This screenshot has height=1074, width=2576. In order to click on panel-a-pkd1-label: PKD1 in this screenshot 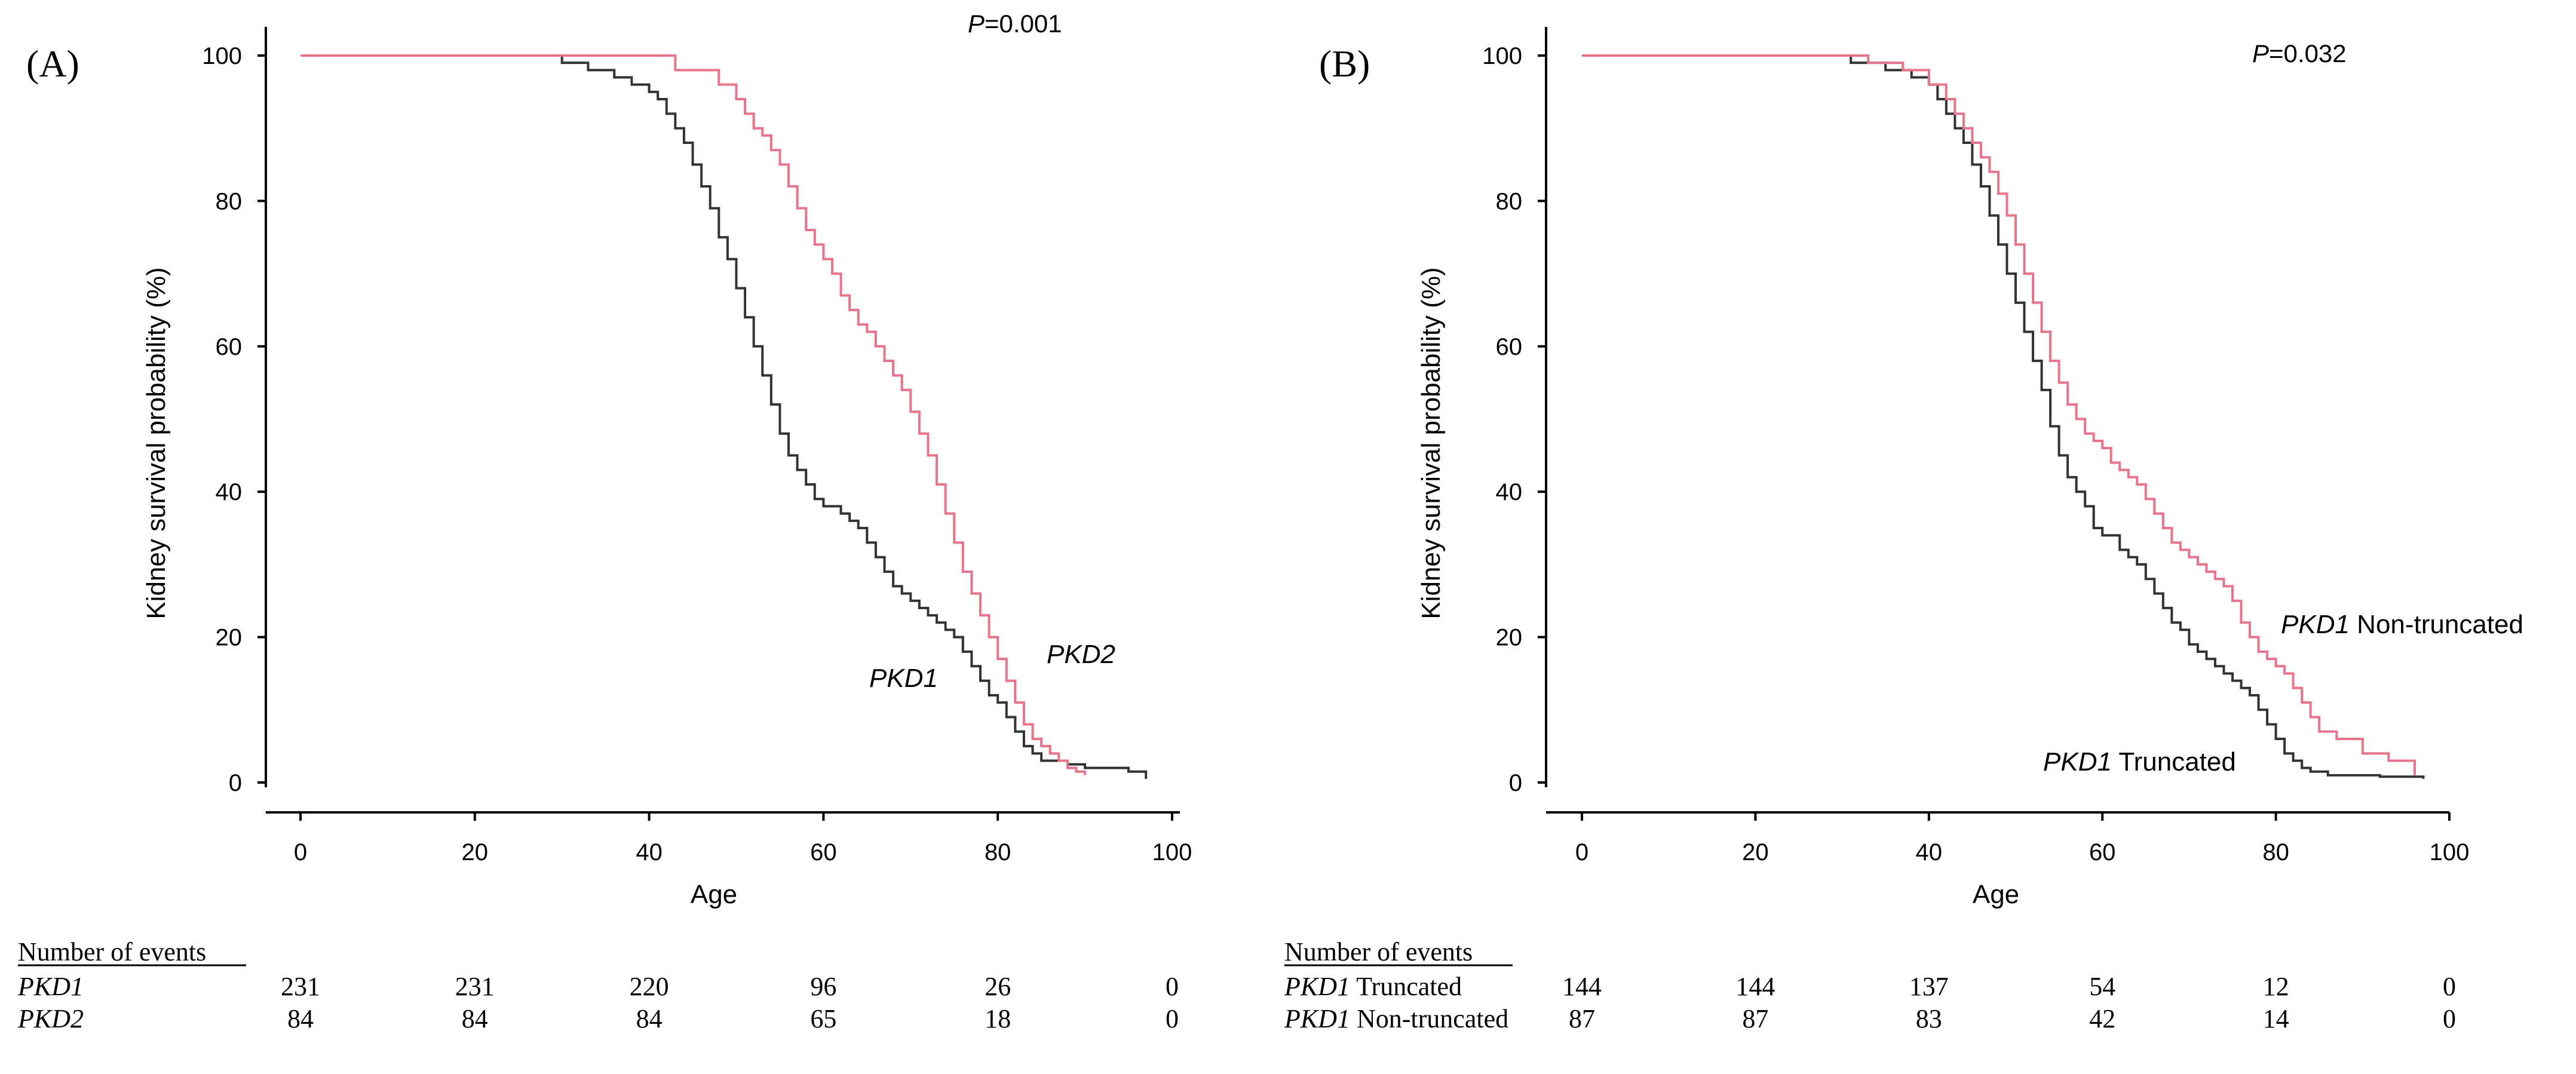, I will do `click(903, 679)`.